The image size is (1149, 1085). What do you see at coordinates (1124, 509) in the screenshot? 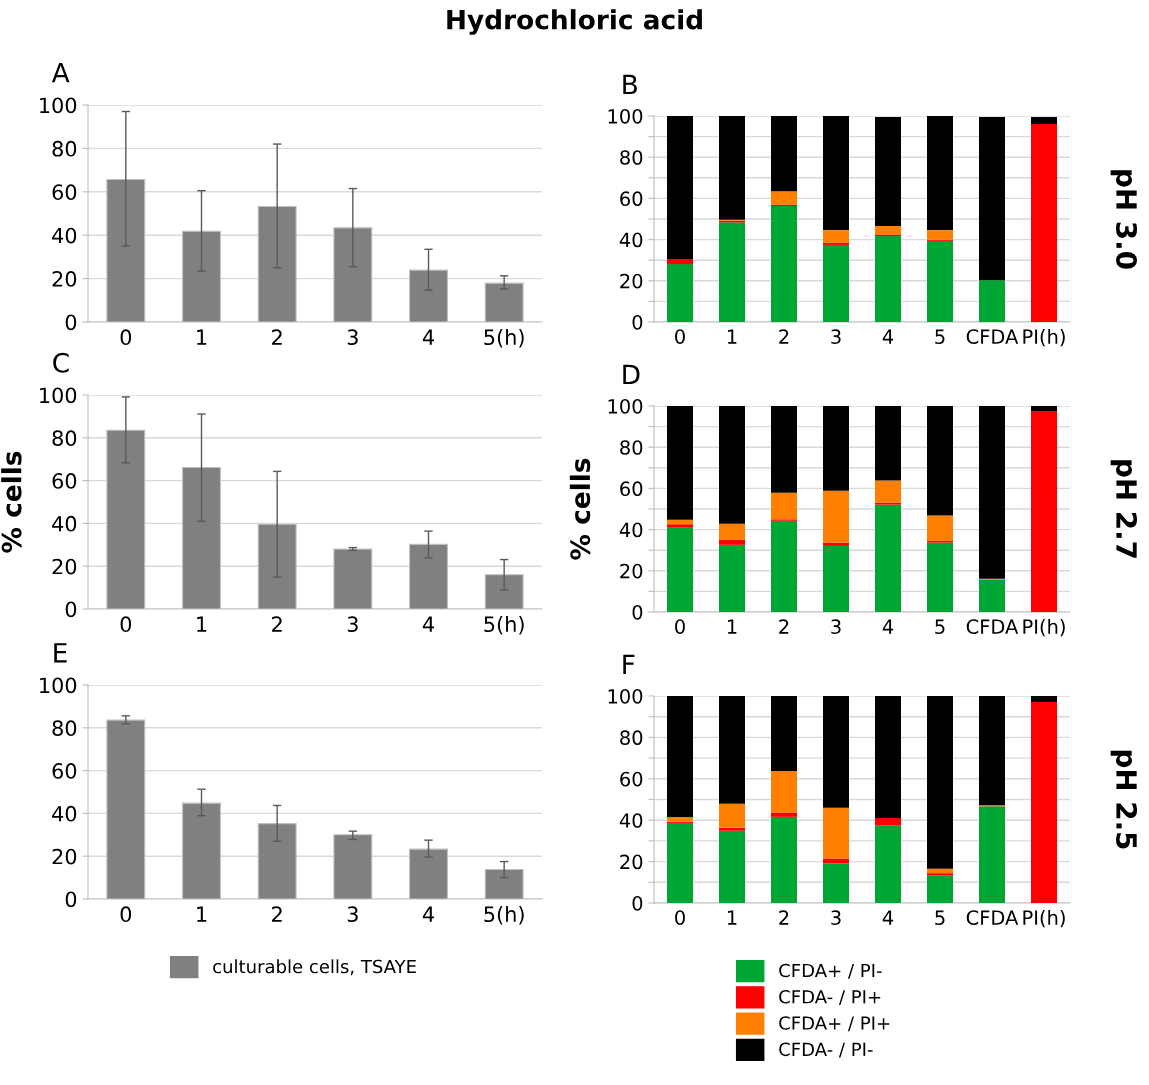
I see `y2-axis-title: pH 2.7` at bounding box center [1124, 509].